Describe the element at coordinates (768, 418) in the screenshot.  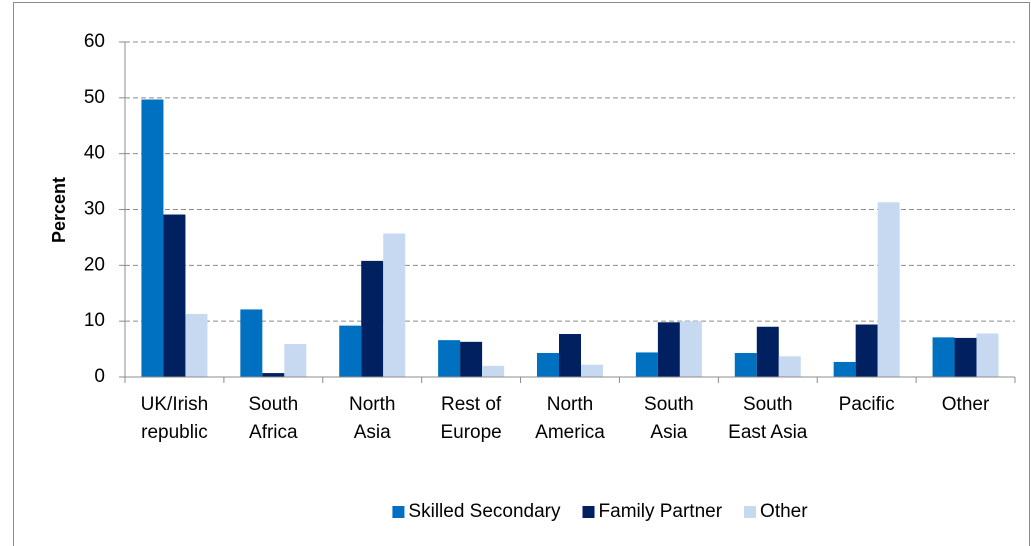
I see `x-tick-label: South East Asia` at that location.